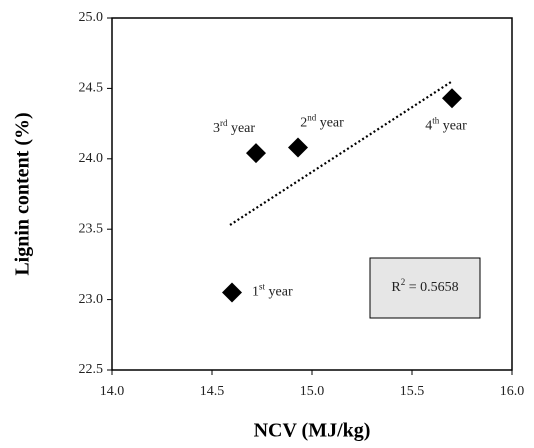 This screenshot has height=448, width=534. I want to click on point-label-part: nd, so click(312, 118).